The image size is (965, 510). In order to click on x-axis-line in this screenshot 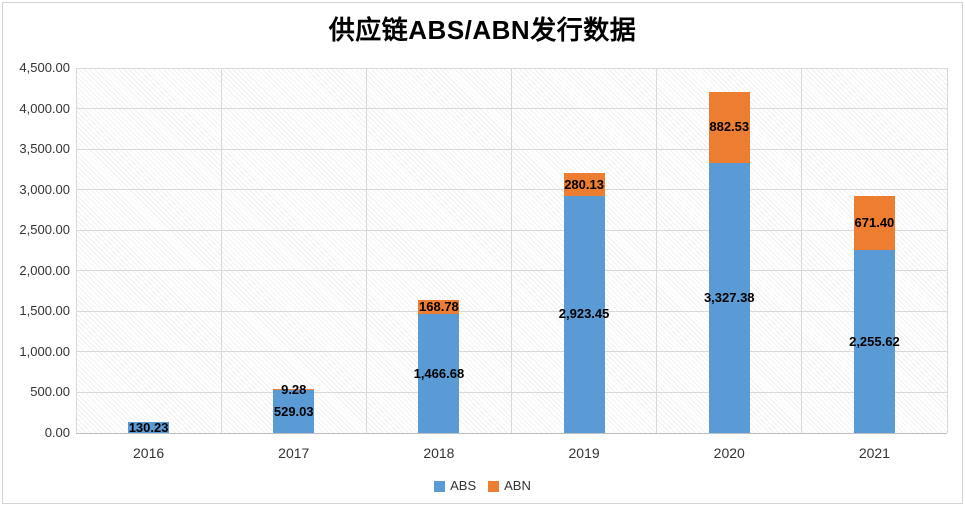, I will do `click(511, 433)`.